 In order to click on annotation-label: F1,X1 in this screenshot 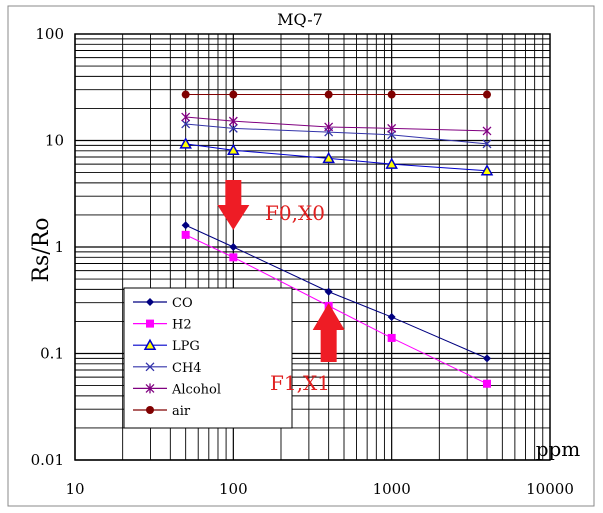, I will do `click(300, 383)`.